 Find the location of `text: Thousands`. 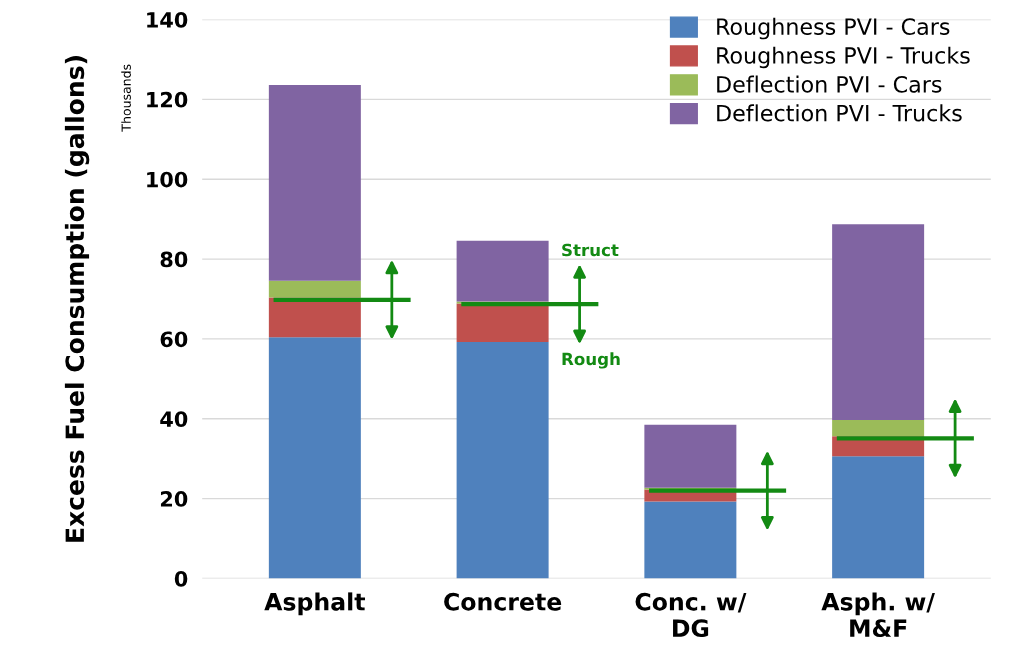

text: Thousands is located at coordinates (126, 98).